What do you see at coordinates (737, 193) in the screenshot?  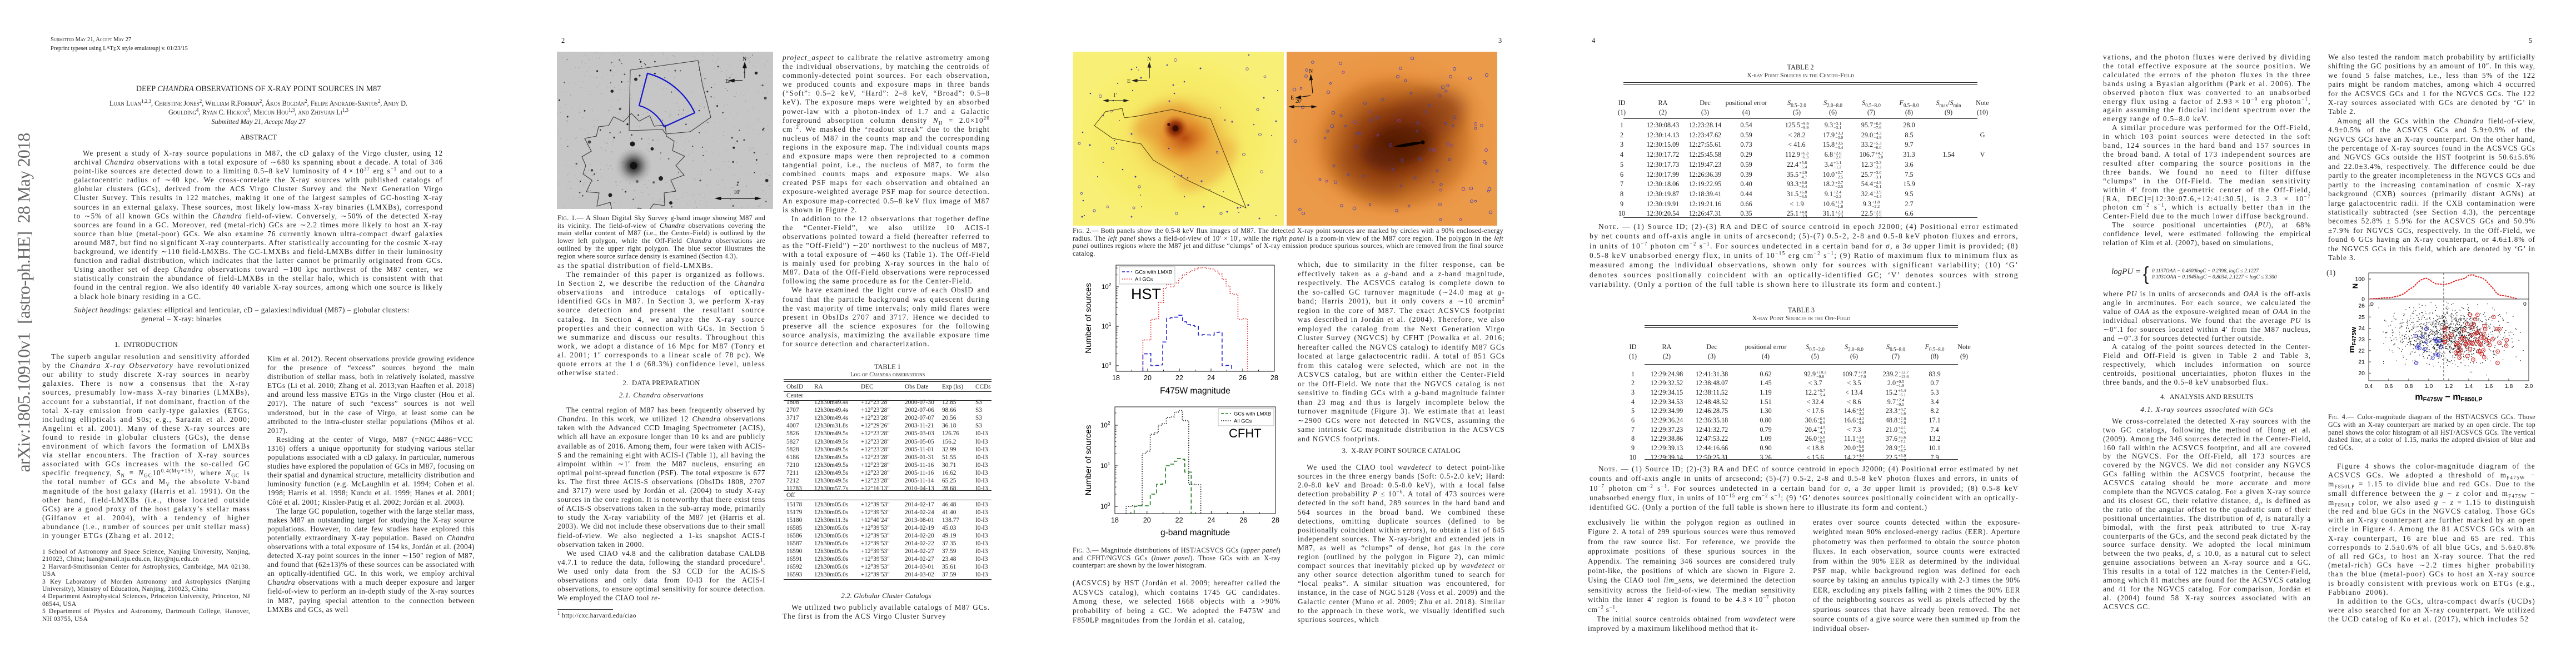 I see `svg-text: 10′` at bounding box center [737, 193].